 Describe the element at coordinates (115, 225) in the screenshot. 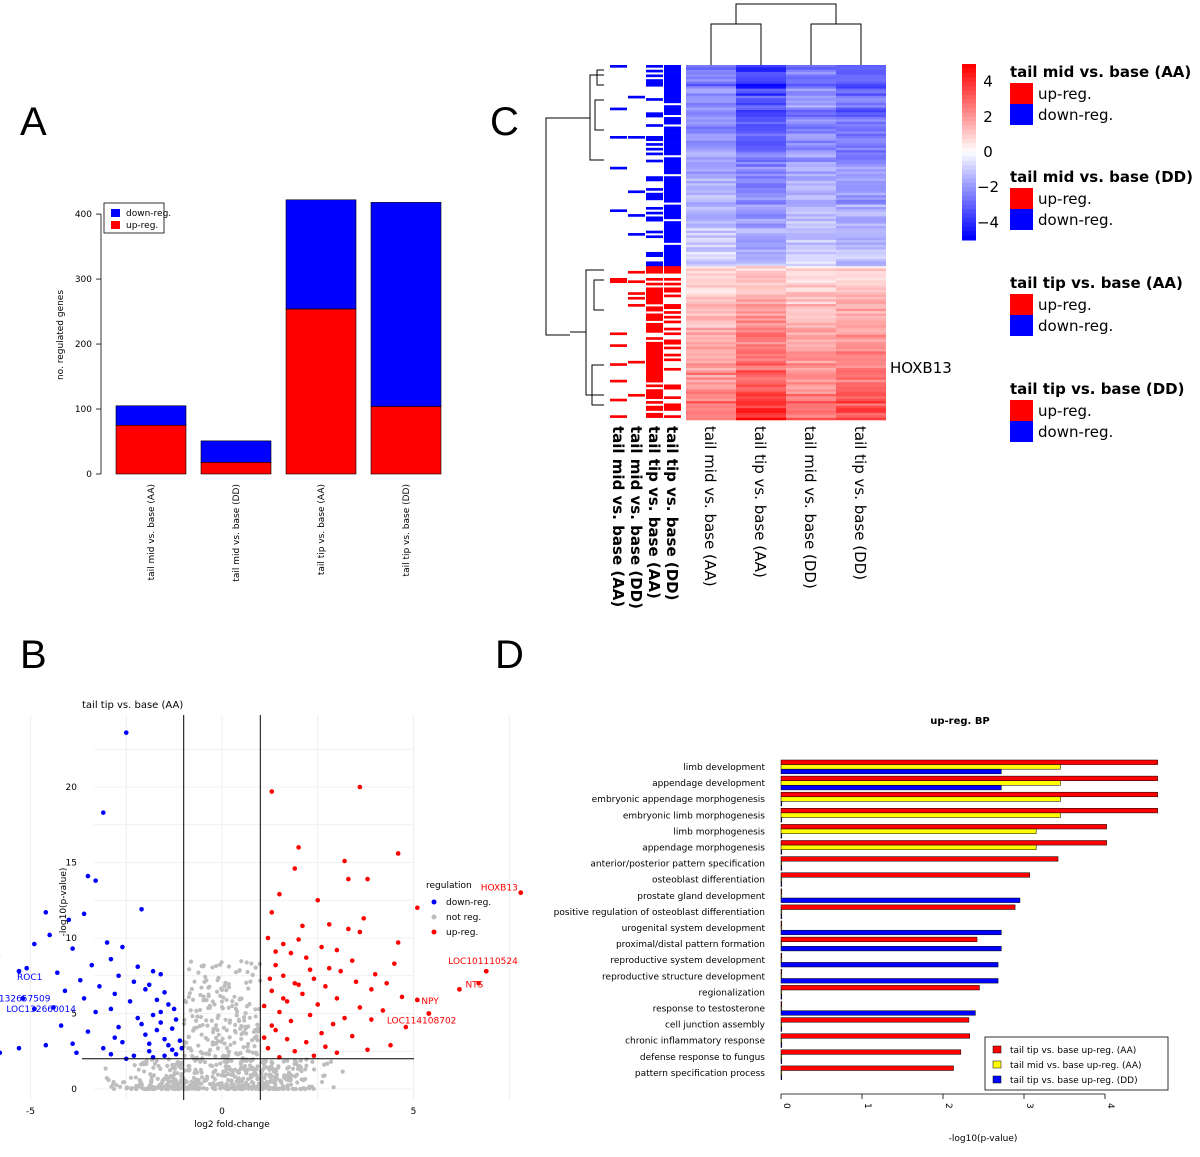

I see `legend-swatch-up` at that location.